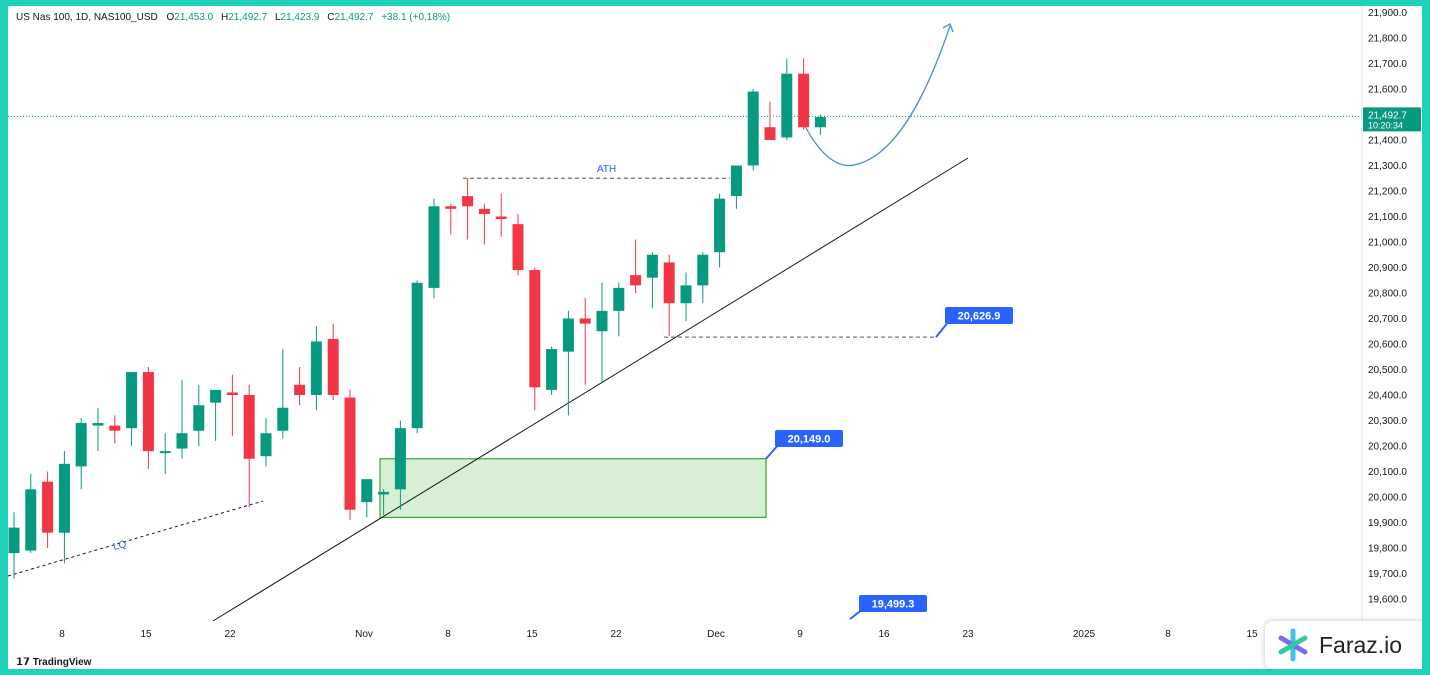 This screenshot has height=675, width=1430. What do you see at coordinates (1387, 115) in the screenshot?
I see `current-price-label: 21,492.7` at bounding box center [1387, 115].